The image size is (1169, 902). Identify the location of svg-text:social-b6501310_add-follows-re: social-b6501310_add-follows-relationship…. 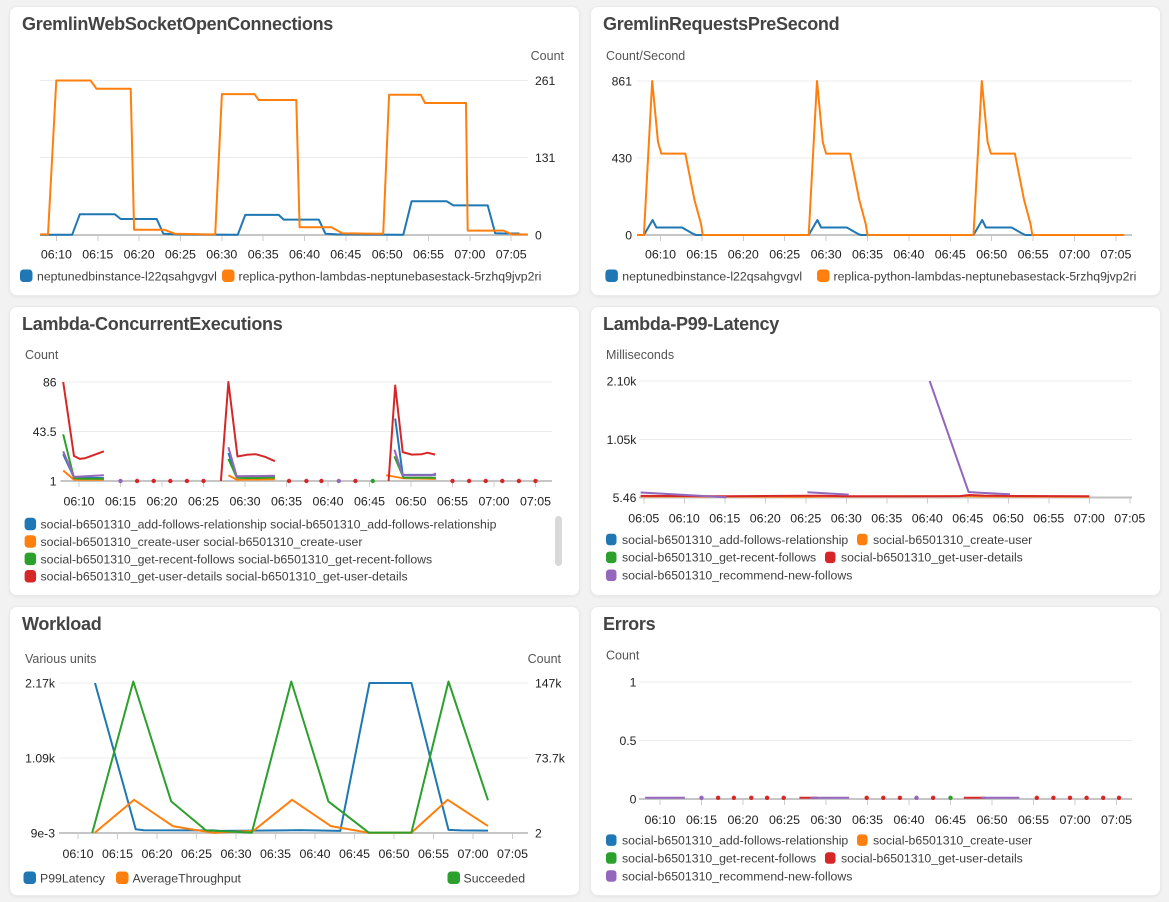
(269, 525).